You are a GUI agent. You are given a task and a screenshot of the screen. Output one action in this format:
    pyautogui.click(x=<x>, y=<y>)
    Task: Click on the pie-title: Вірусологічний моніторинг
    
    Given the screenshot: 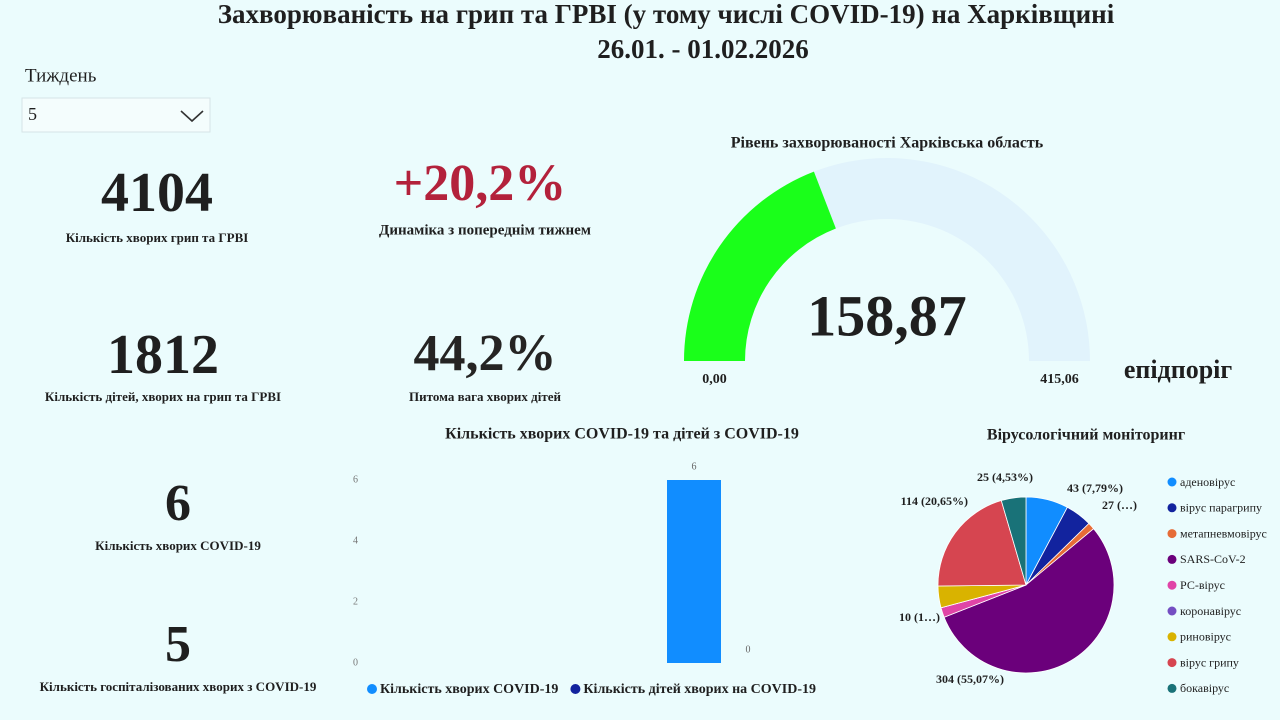 What is the action you would take?
    pyautogui.click(x=1086, y=435)
    